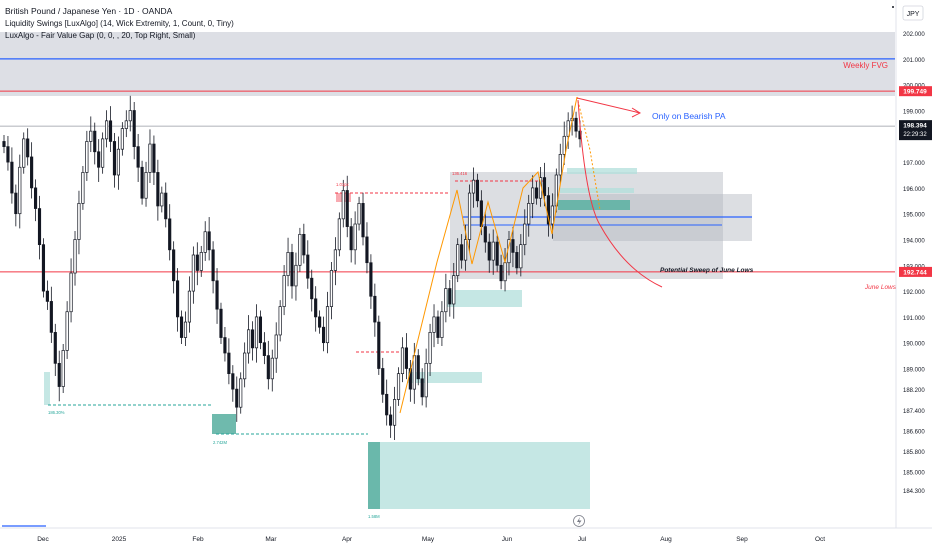  What do you see at coordinates (914, 293) in the screenshot?
I see `y-tick-label: 192.000` at bounding box center [914, 293].